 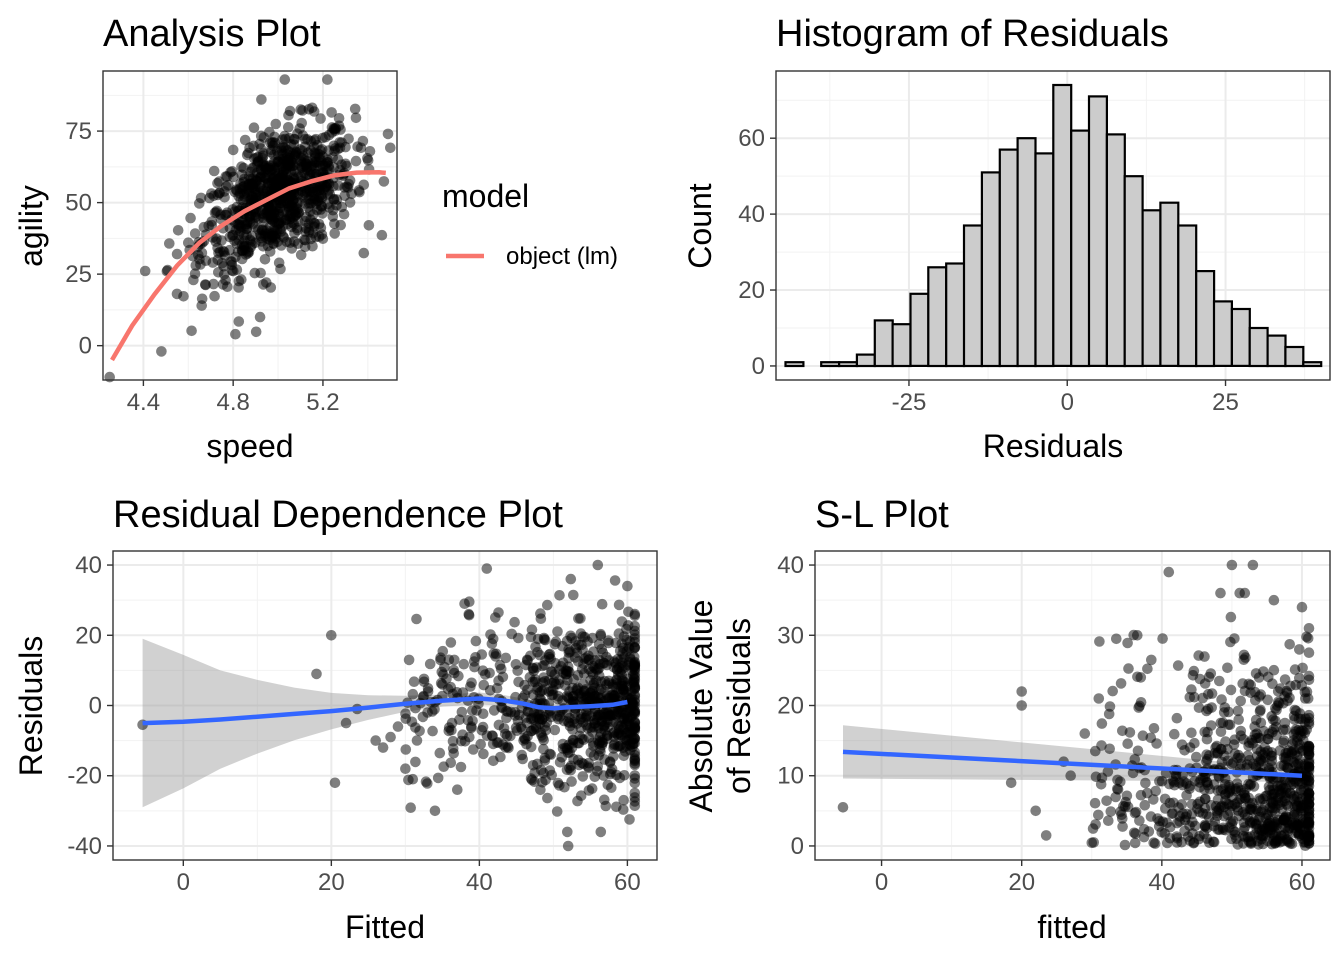 I want to click on analysis-plot-border, so click(x=250, y=225).